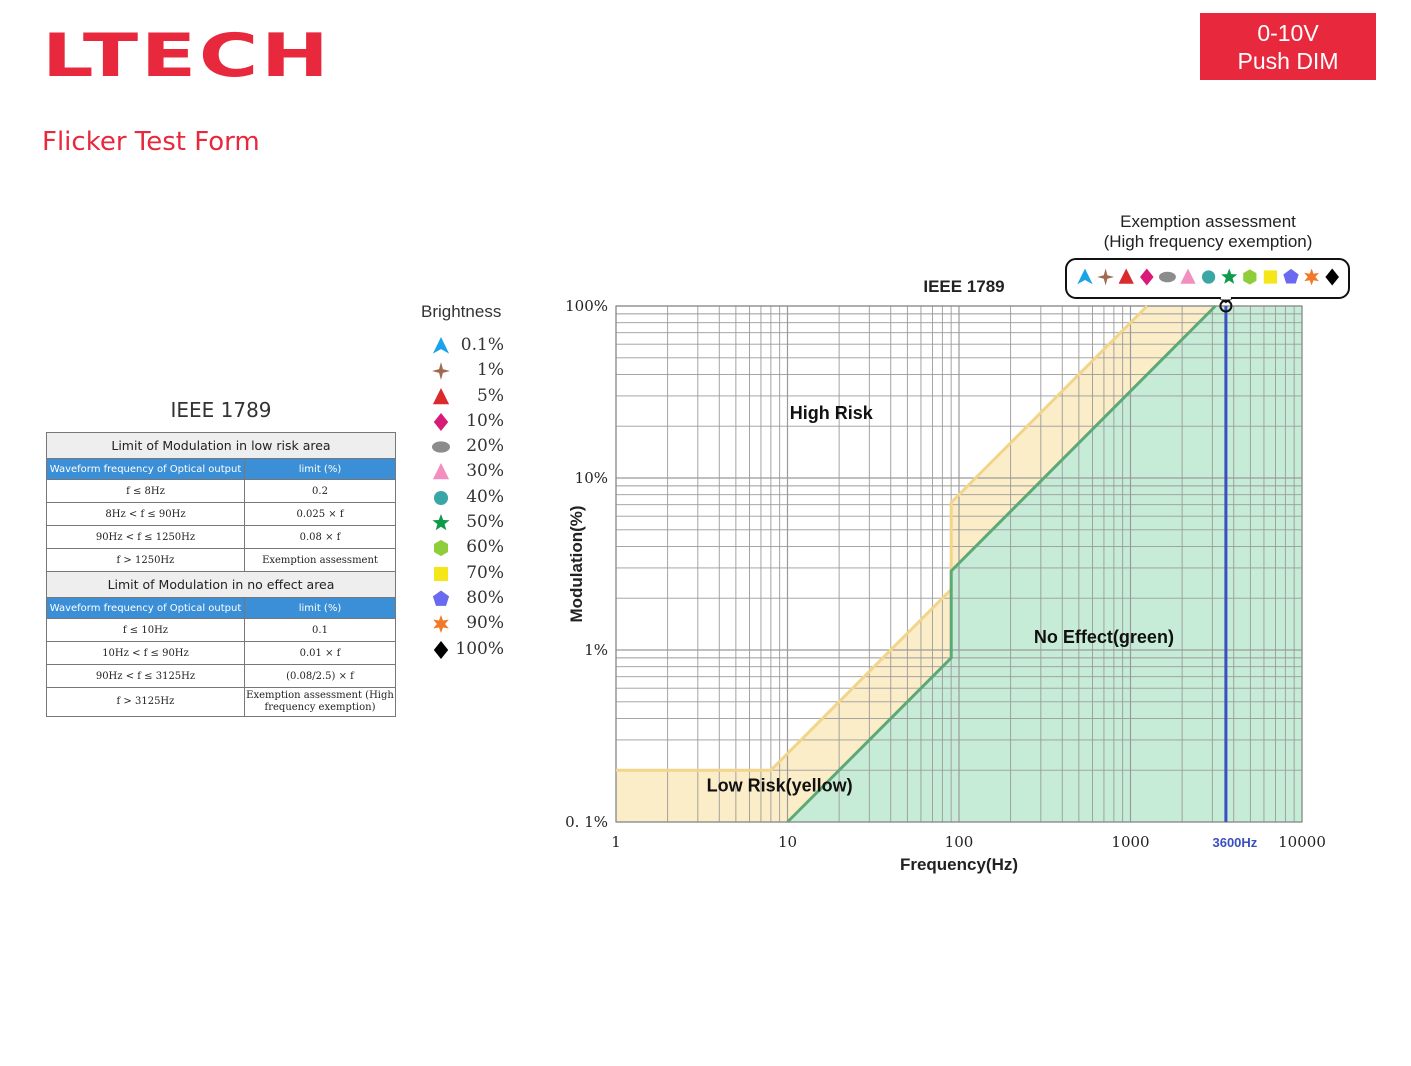 The height and width of the screenshot is (1066, 1411). What do you see at coordinates (959, 842) in the screenshot?
I see `x-tick-label: 100` at bounding box center [959, 842].